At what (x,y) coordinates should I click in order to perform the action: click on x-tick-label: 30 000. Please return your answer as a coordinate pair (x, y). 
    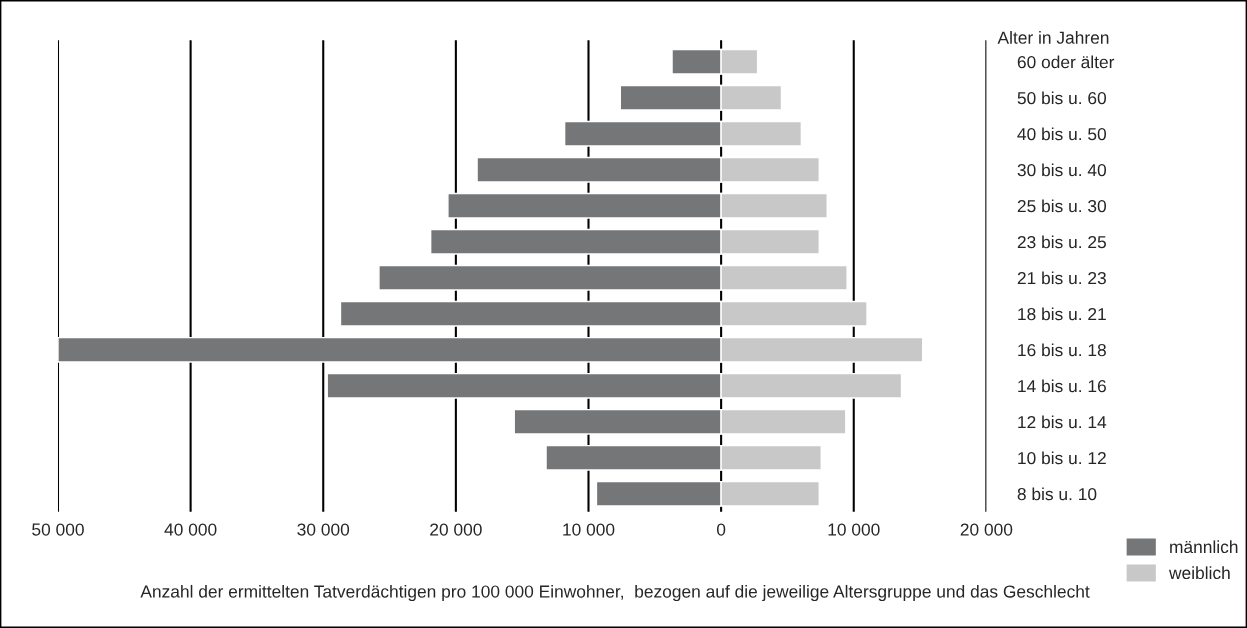
    Looking at the image, I should click on (323, 529).